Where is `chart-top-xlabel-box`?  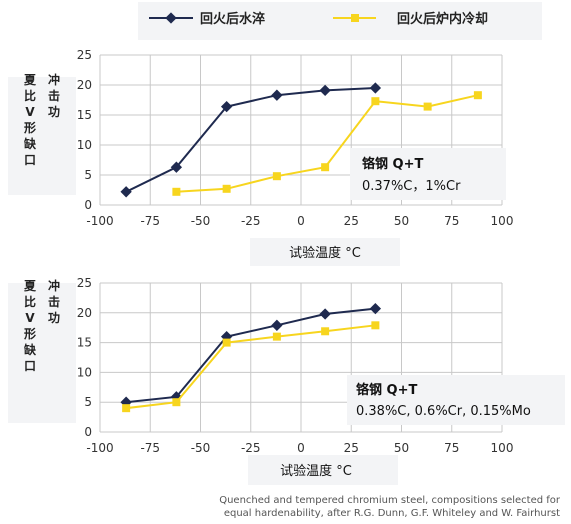 chart-top-xlabel-box is located at coordinates (325, 252).